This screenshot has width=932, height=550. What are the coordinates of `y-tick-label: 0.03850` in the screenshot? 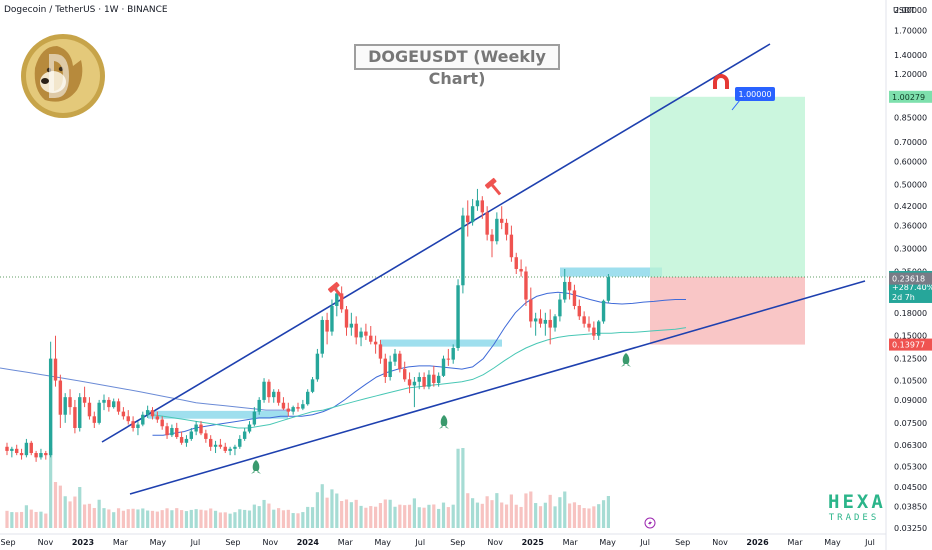 It's located at (910, 507).